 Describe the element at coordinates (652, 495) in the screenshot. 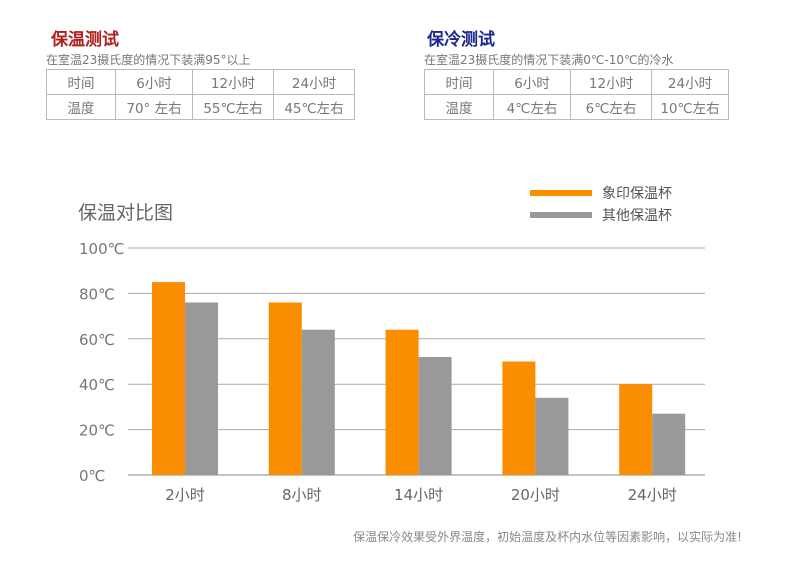

I see `x-tick-label: 24小时` at that location.